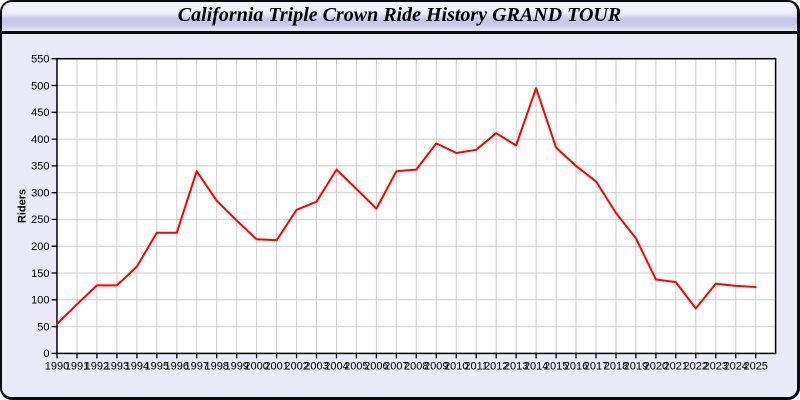 The image size is (800, 400). I want to click on svg-text: 2000, so click(256, 367).